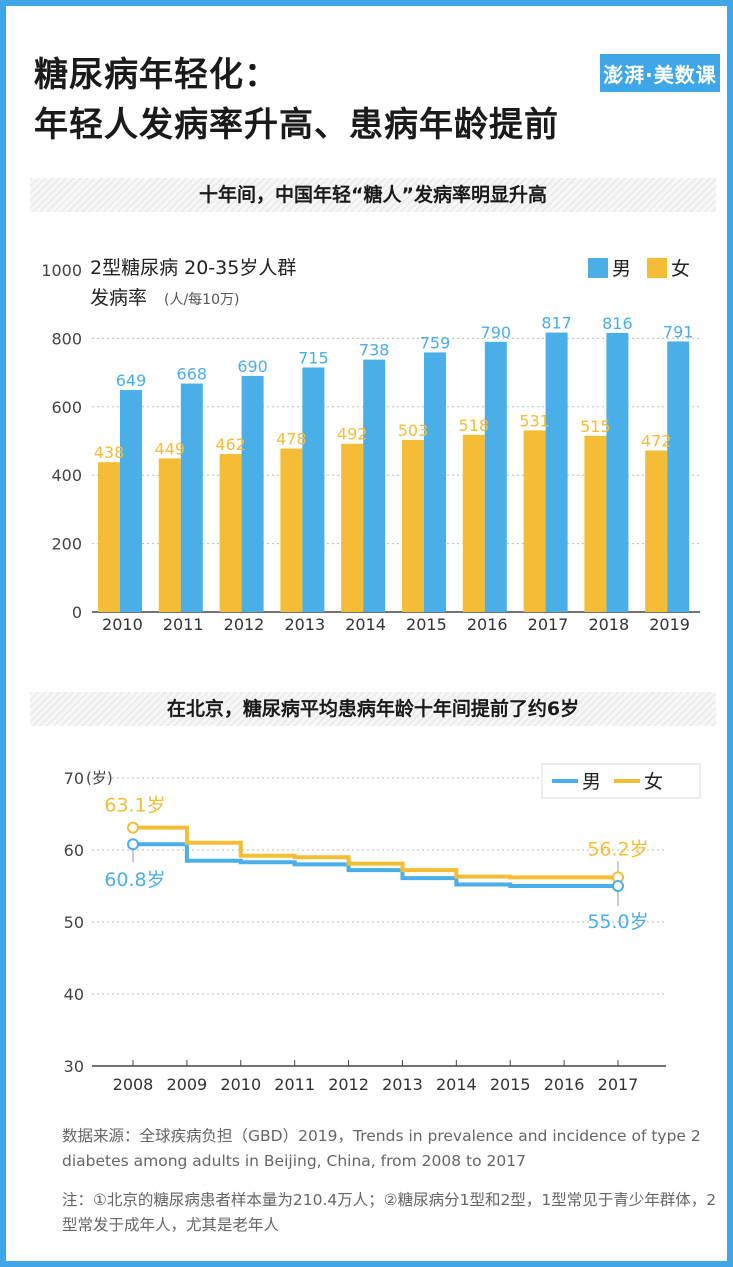 Image resolution: width=733 pixels, height=1267 pixels. I want to click on bar-x-tick-label: 2019, so click(669, 624).